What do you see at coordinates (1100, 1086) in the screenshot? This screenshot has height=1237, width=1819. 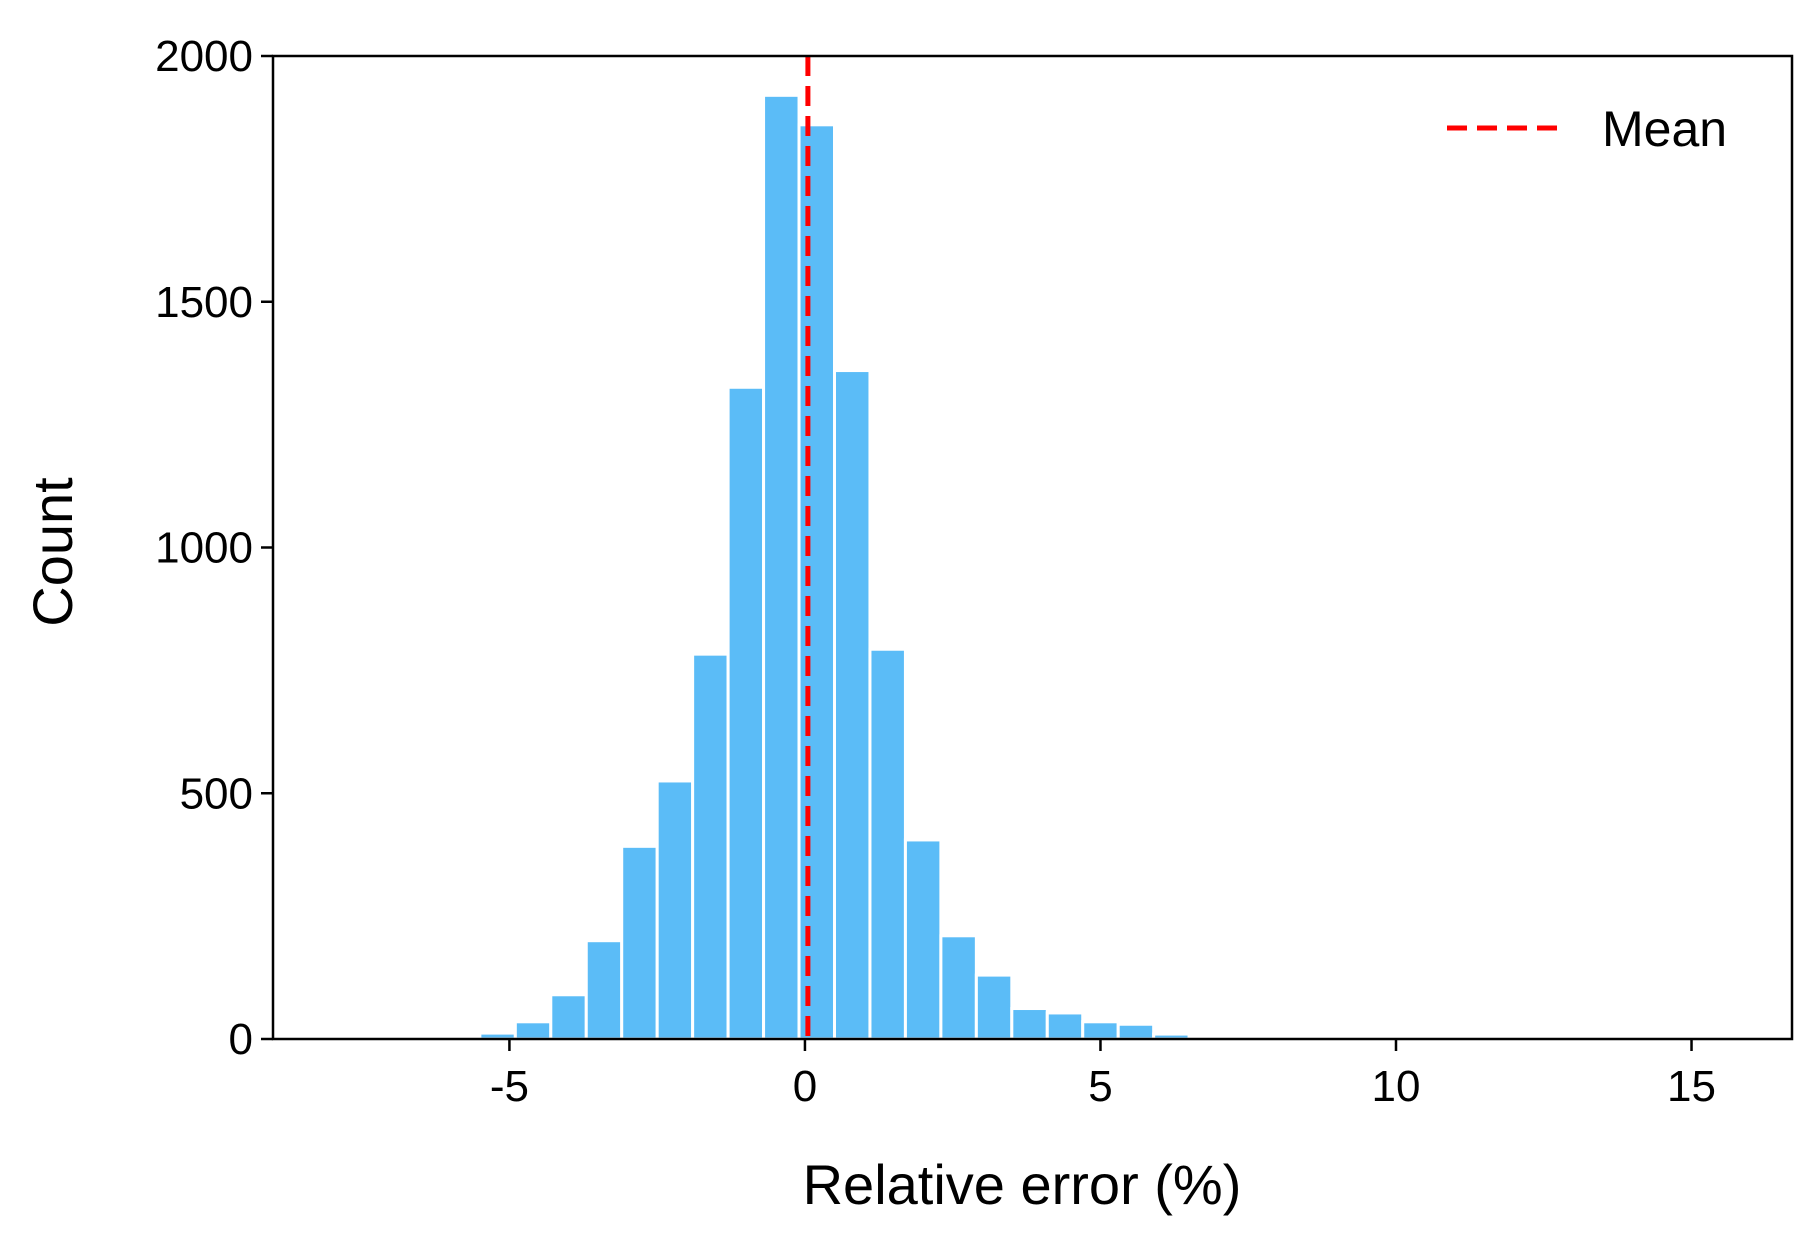 I see `x-tick-label-2: 5` at bounding box center [1100, 1086].